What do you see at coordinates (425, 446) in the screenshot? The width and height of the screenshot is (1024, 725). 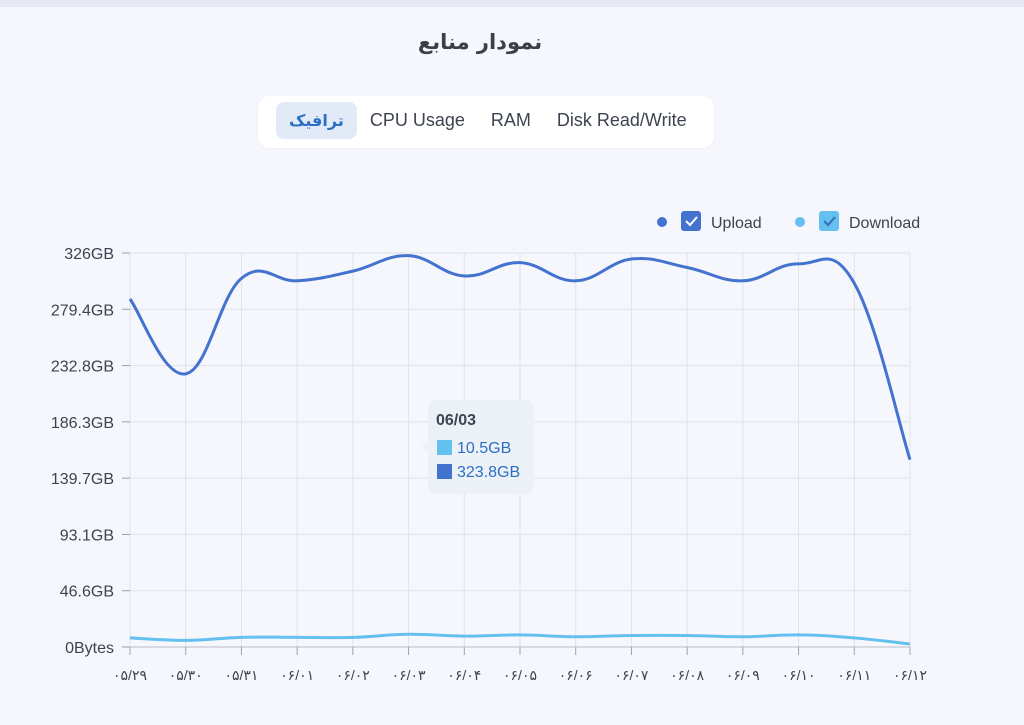 I see `tooltip-arrow` at bounding box center [425, 446].